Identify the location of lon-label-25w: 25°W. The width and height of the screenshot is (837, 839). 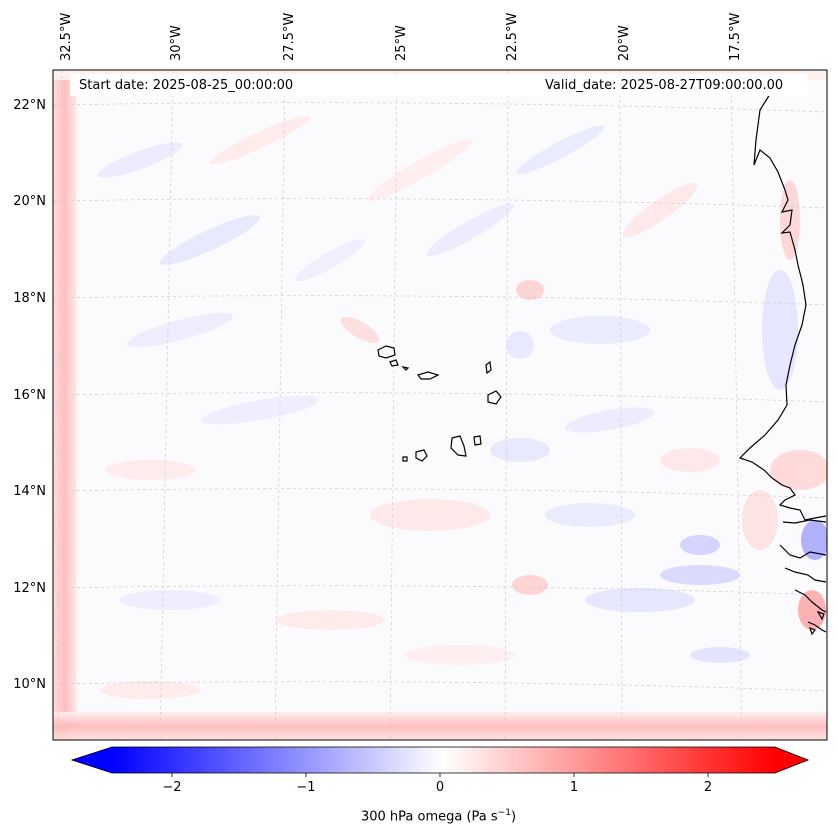
(401, 43).